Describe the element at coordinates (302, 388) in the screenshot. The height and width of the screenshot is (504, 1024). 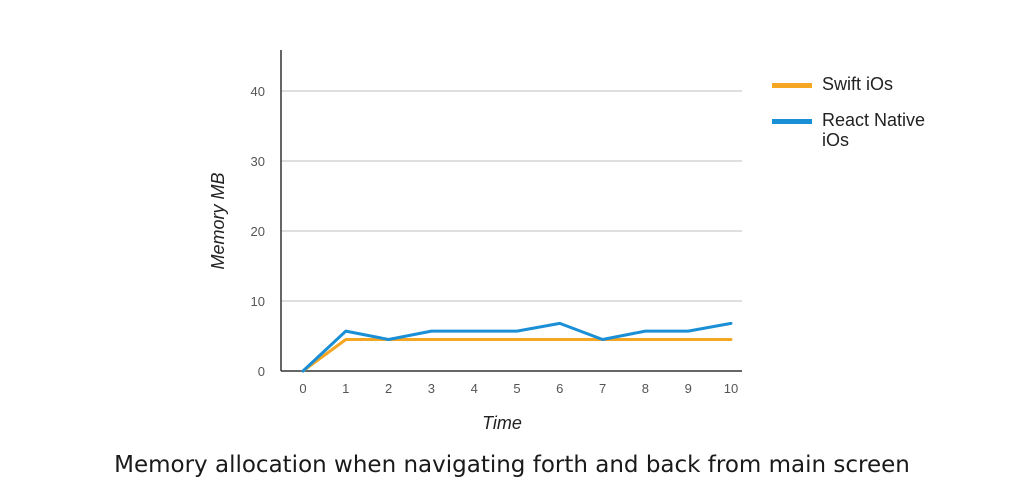
I see `x-tick-label: 0` at that location.